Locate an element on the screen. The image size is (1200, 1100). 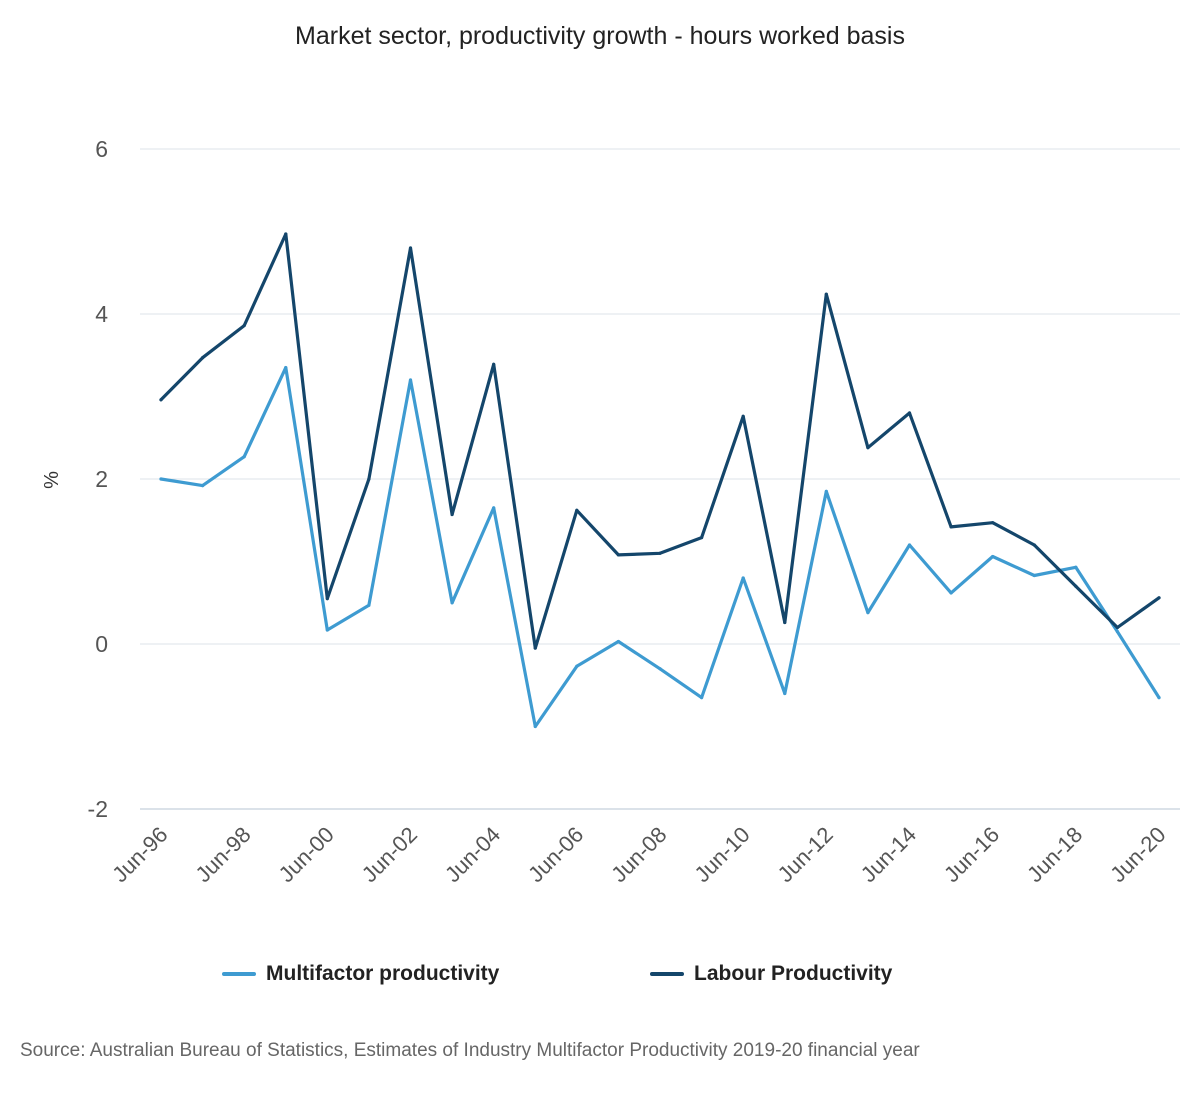
legend-label-labour: Labour Productivity is located at coordinates (793, 973).